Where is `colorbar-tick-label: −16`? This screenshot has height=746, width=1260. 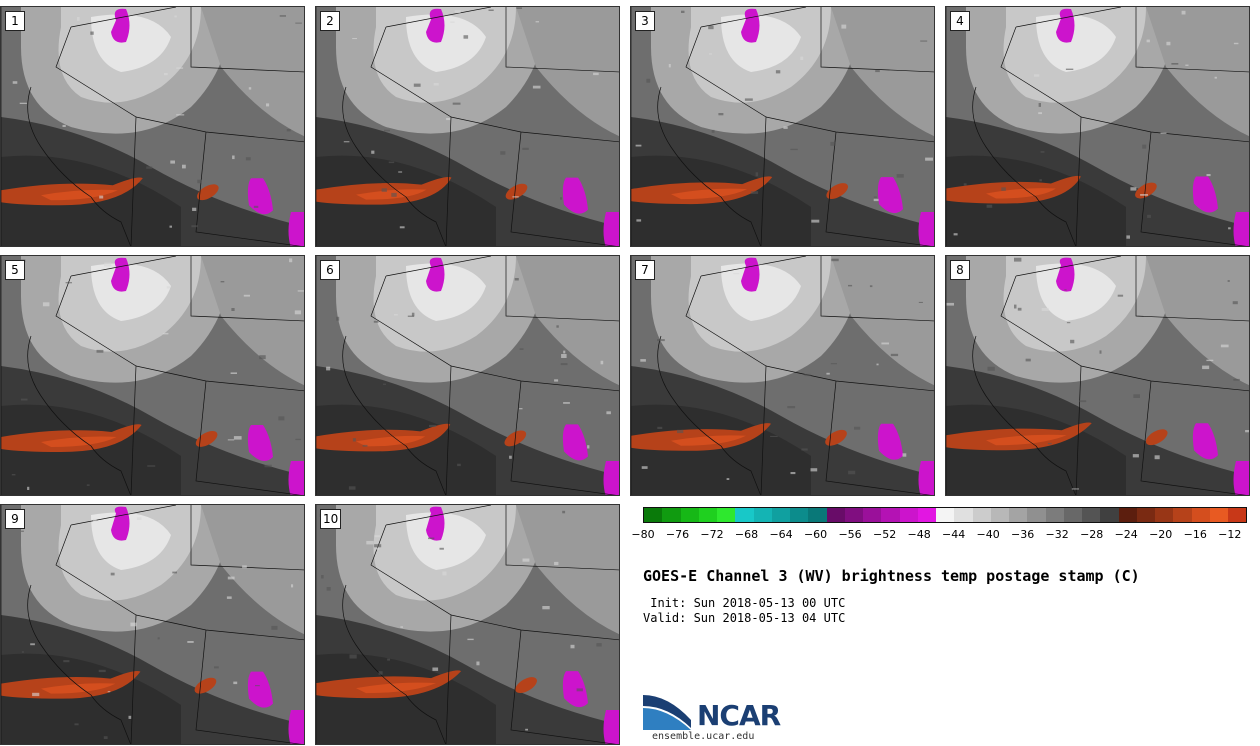 colorbar-tick-label: −16 is located at coordinates (1195, 534).